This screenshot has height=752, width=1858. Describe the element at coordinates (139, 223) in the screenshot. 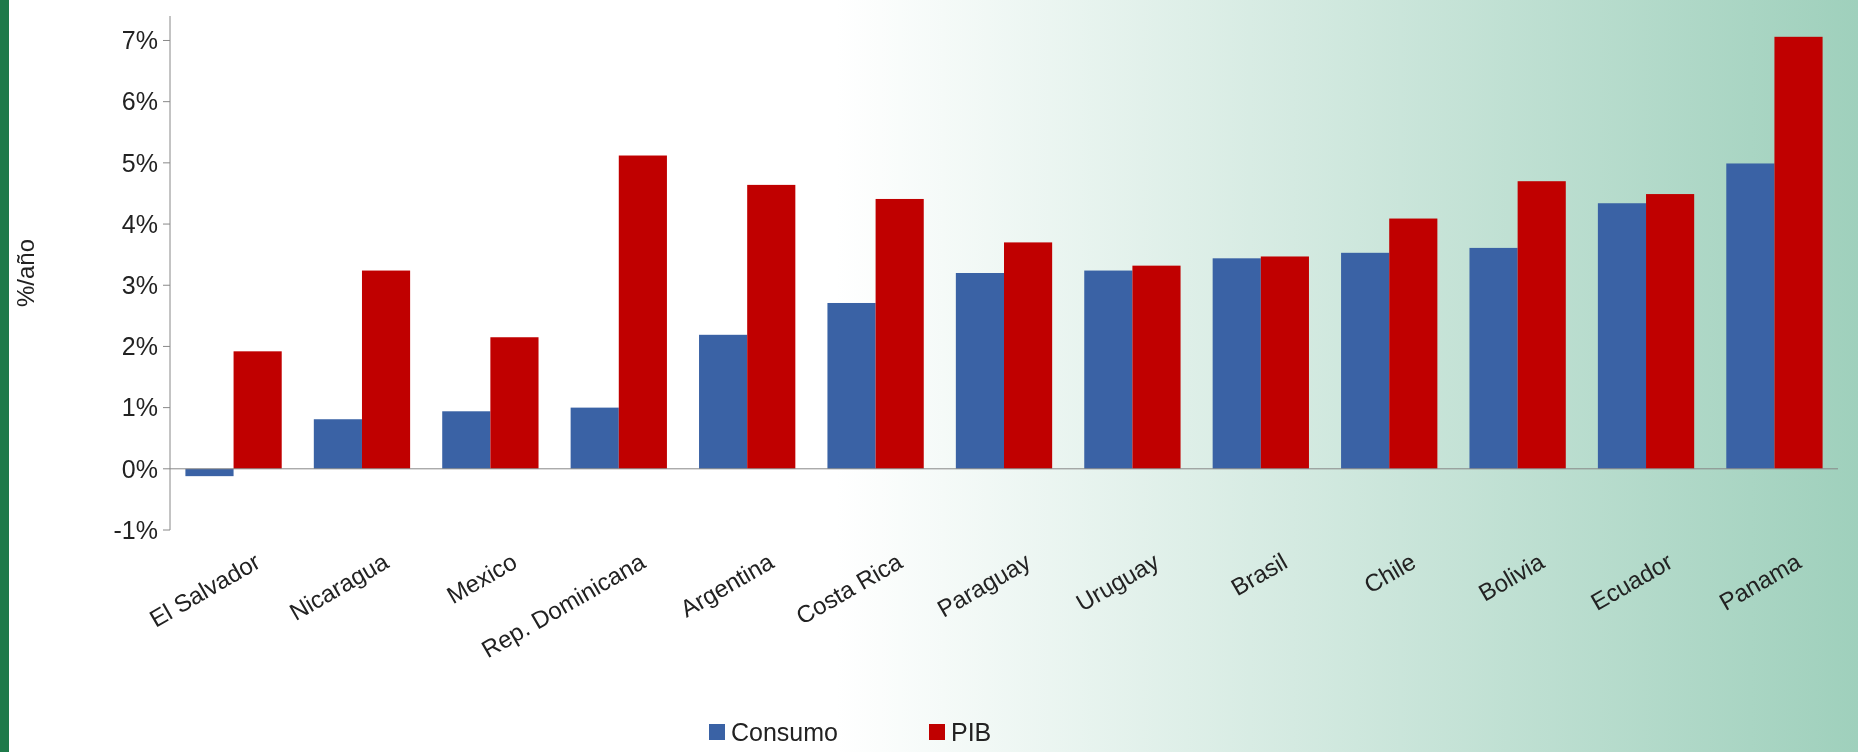

I see `y-tick-label: 4%` at that location.